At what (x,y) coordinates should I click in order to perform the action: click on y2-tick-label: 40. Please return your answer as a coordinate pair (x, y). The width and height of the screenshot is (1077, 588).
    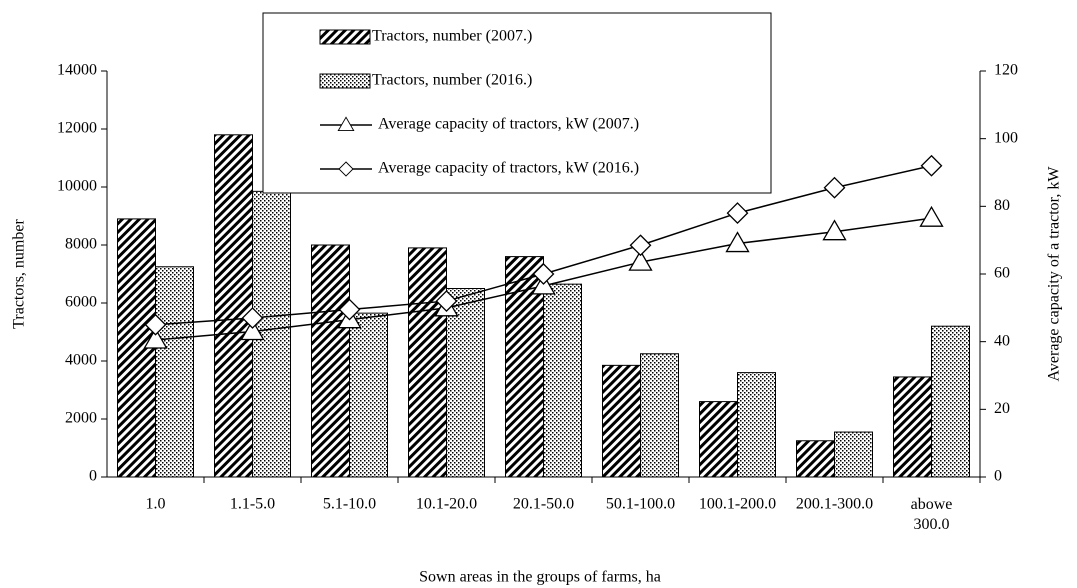
    Looking at the image, I should click on (1002, 340).